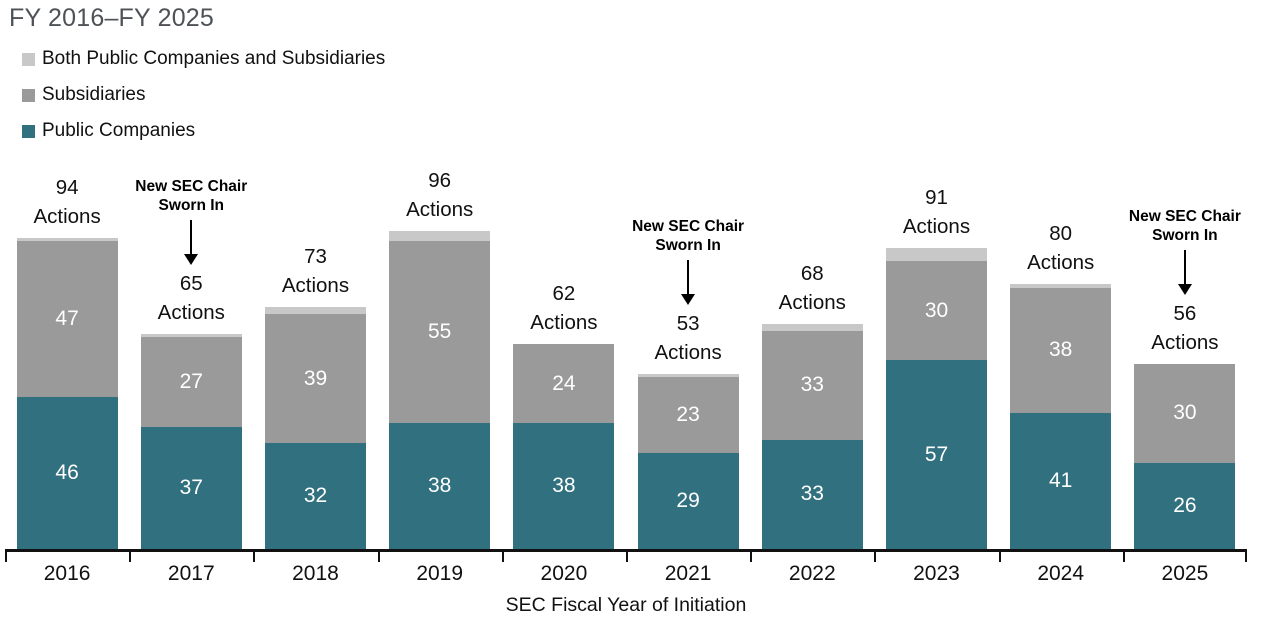 Image resolution: width=1276 pixels, height=624 pixels. What do you see at coordinates (812, 273) in the screenshot?
I see `bar-total-value: 68` at bounding box center [812, 273].